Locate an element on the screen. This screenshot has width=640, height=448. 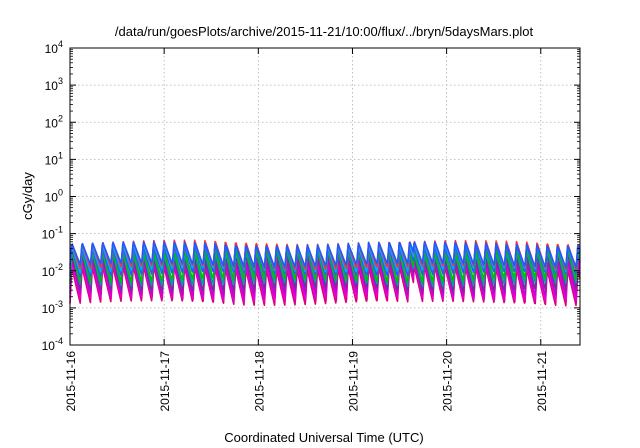
x-tick-label: 2015-11-18 is located at coordinates (259, 381).